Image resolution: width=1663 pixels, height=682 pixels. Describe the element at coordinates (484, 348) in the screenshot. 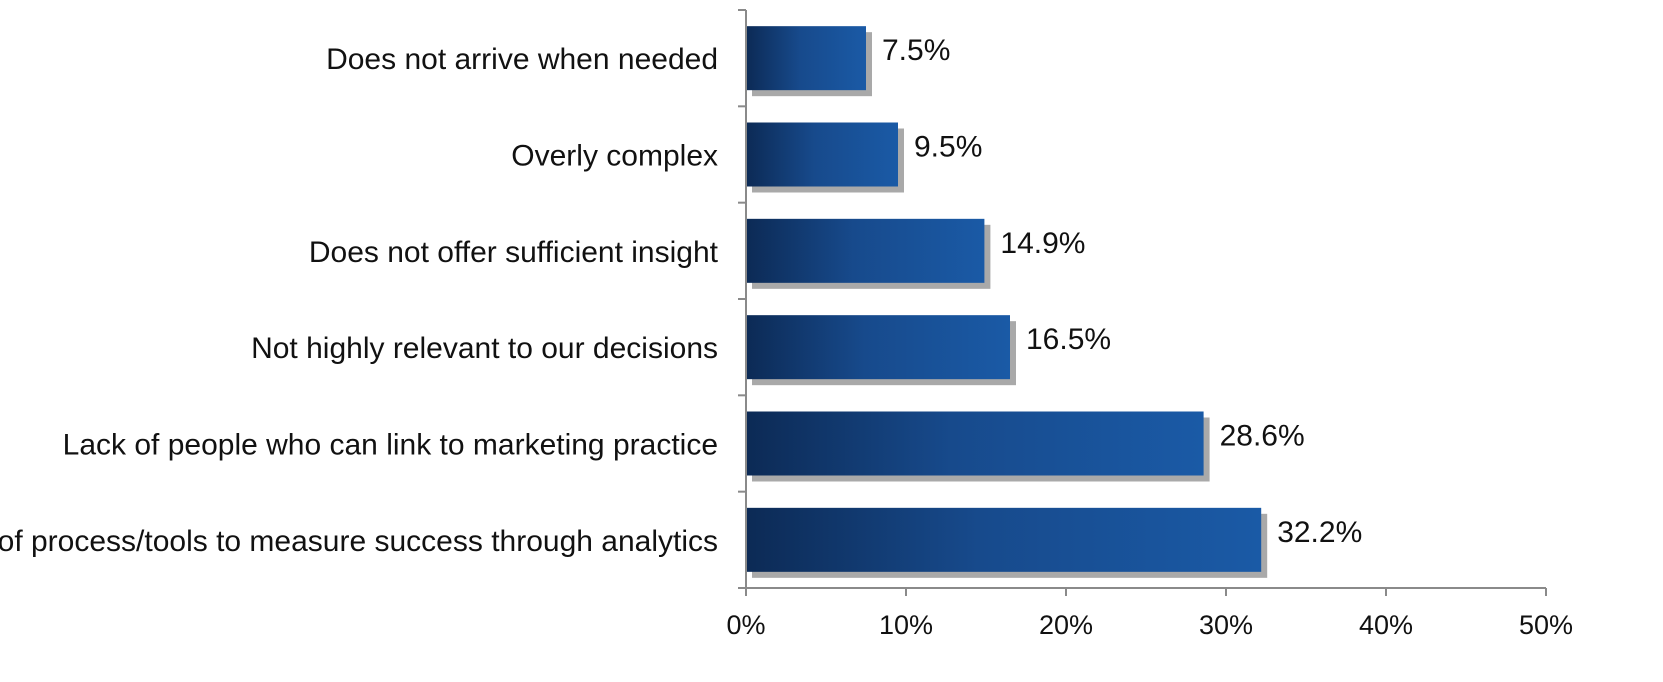

I see `category-label: Not highly relevant to our decisions` at that location.